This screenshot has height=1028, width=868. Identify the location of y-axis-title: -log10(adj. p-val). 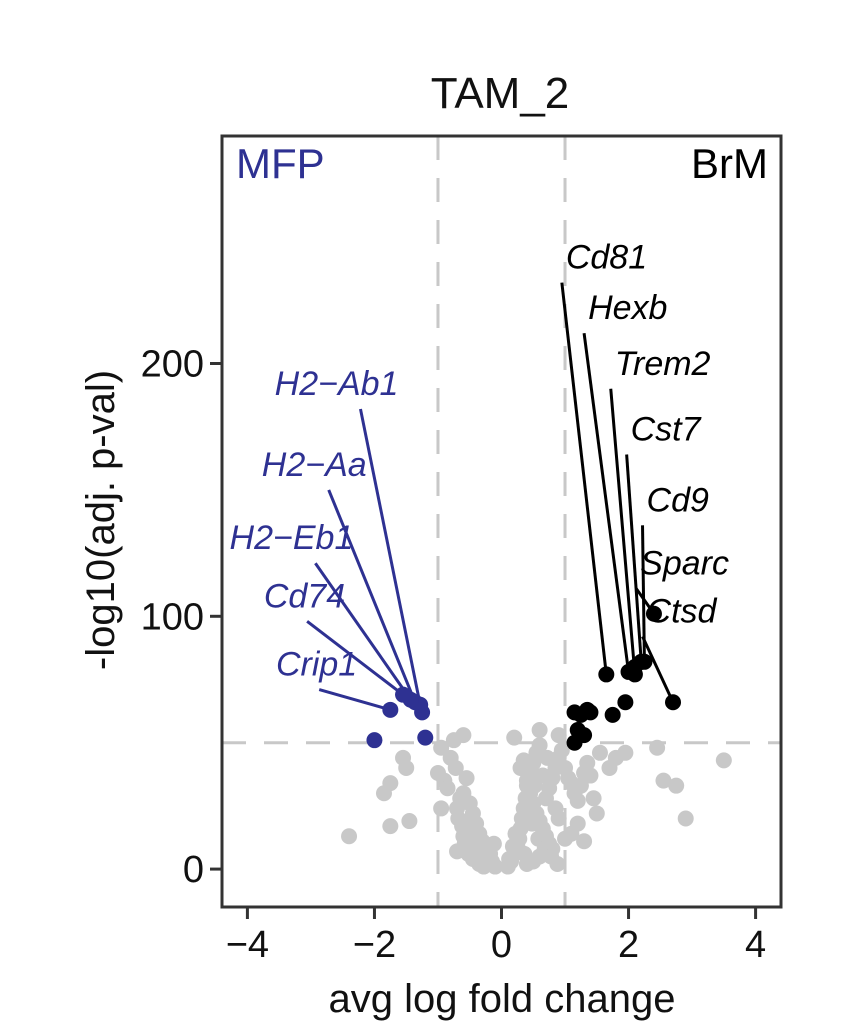
(101, 520).